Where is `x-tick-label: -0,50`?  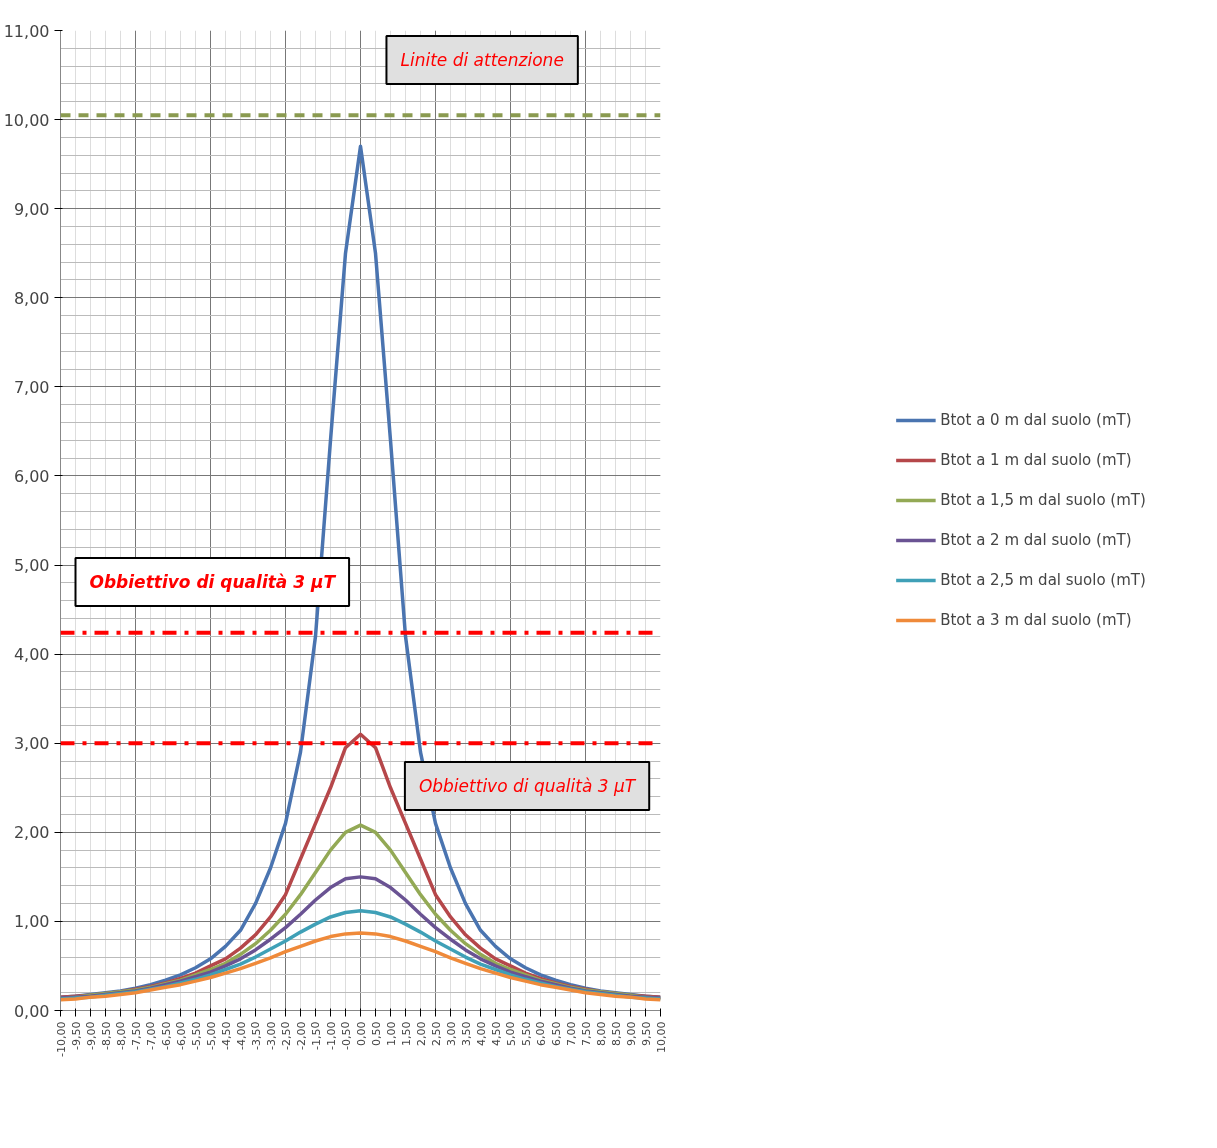 x-tick-label: -0,50 is located at coordinates (346, 1035).